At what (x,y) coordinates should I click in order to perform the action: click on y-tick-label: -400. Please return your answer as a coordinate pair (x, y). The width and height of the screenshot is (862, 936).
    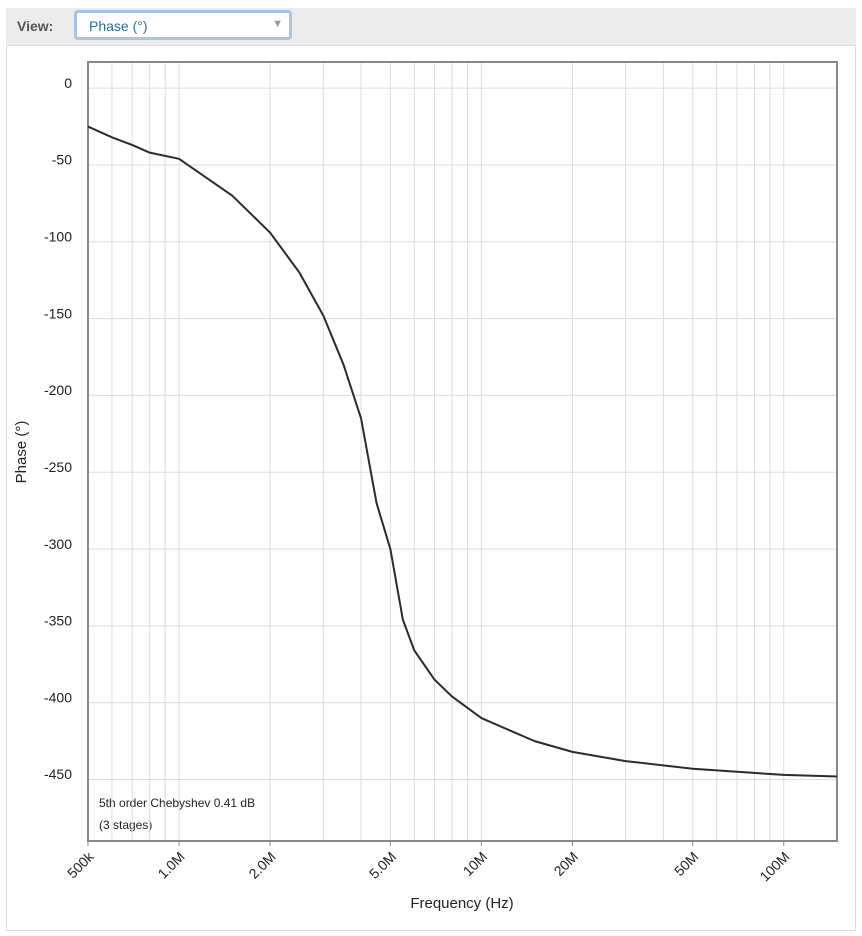
    Looking at the image, I should click on (58, 697).